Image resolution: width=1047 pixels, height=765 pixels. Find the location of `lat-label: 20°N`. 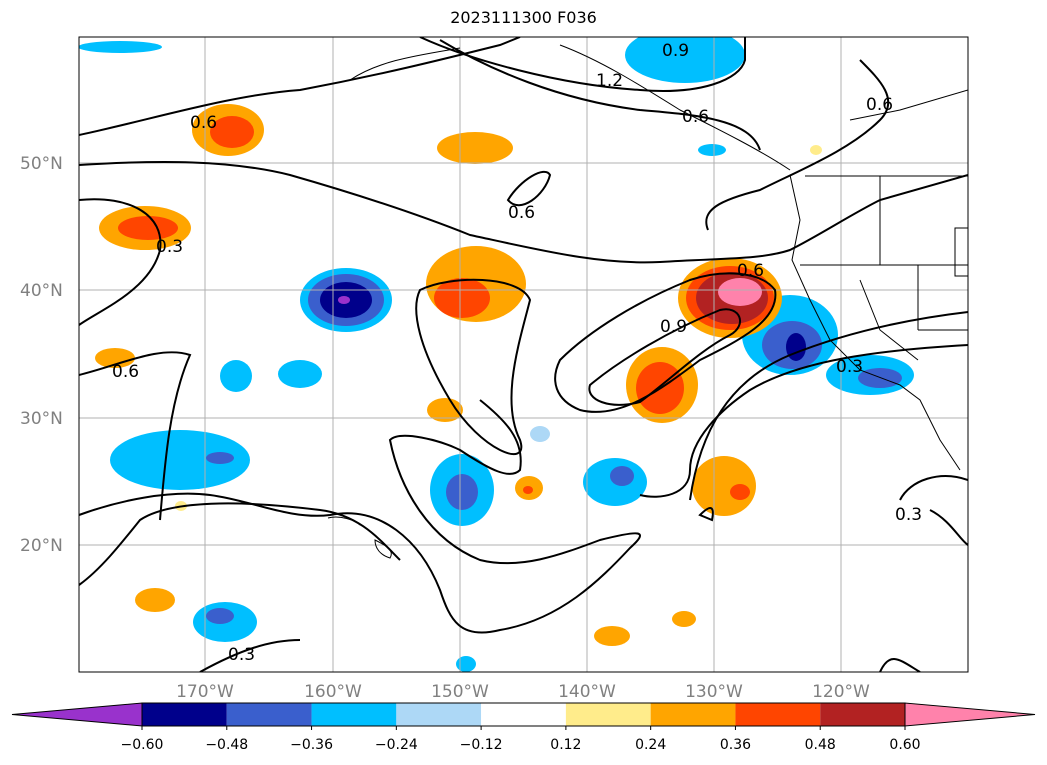

lat-label: 20°N is located at coordinates (41, 546).